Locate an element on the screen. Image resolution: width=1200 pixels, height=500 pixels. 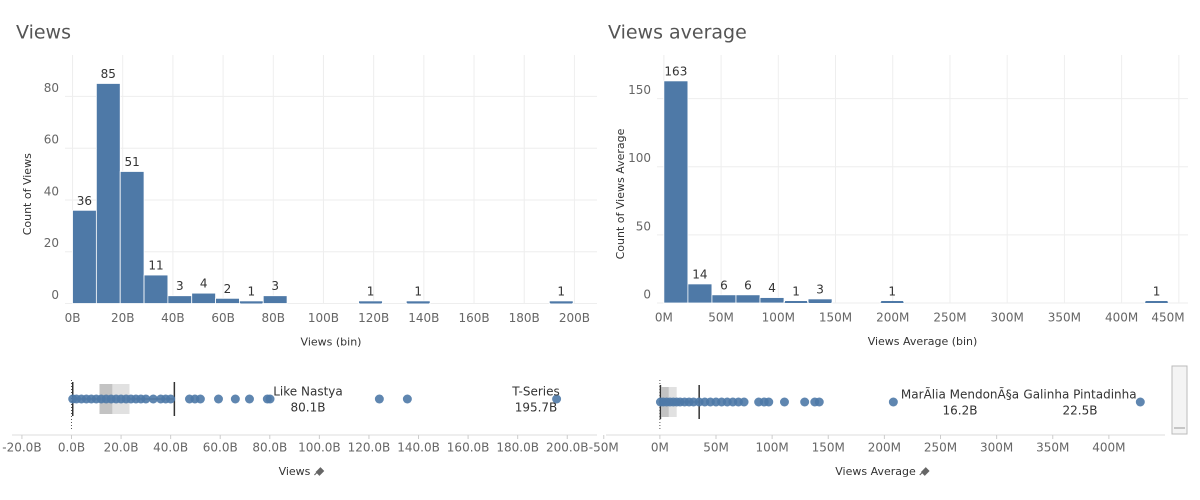
annotation-value: 22.5B is located at coordinates (1080, 411).